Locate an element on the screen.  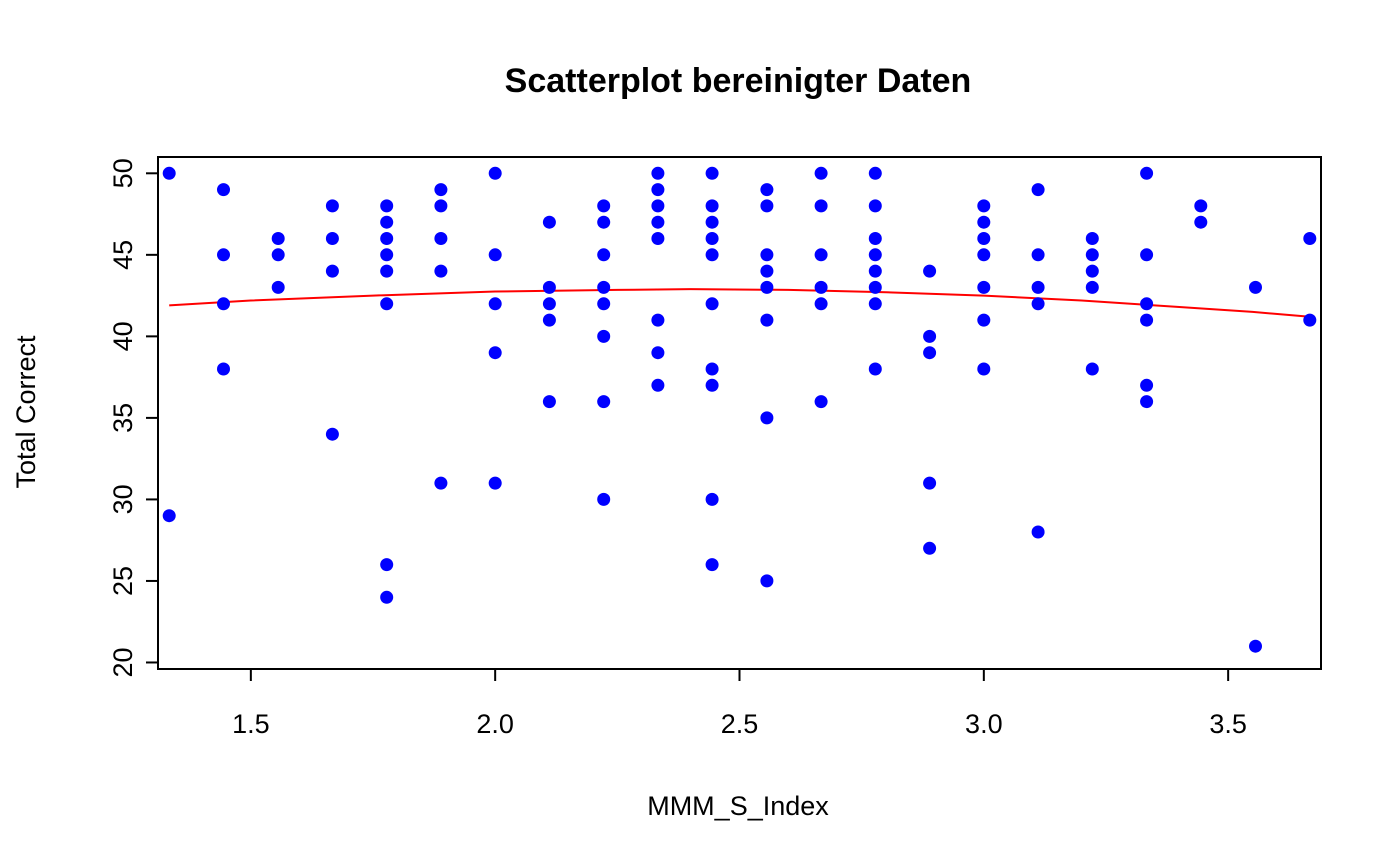
x-axis-label: MMM_S_Index is located at coordinates (738, 806).